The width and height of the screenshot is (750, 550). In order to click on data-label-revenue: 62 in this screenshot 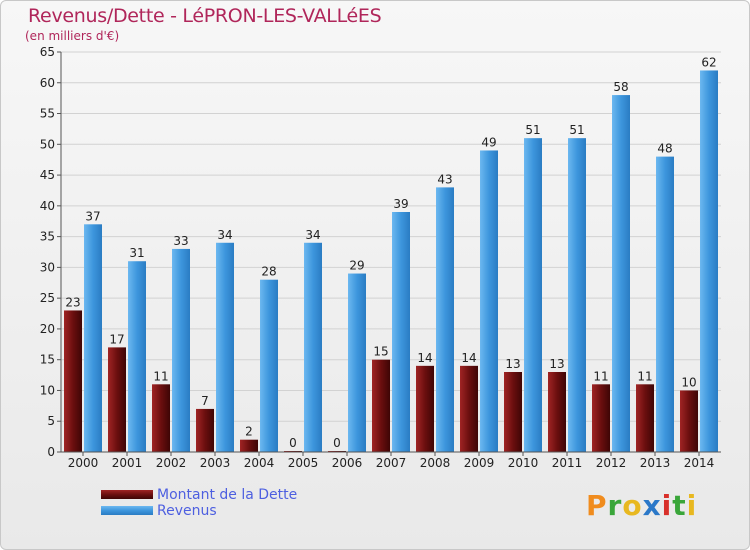, I will do `click(708, 62)`.